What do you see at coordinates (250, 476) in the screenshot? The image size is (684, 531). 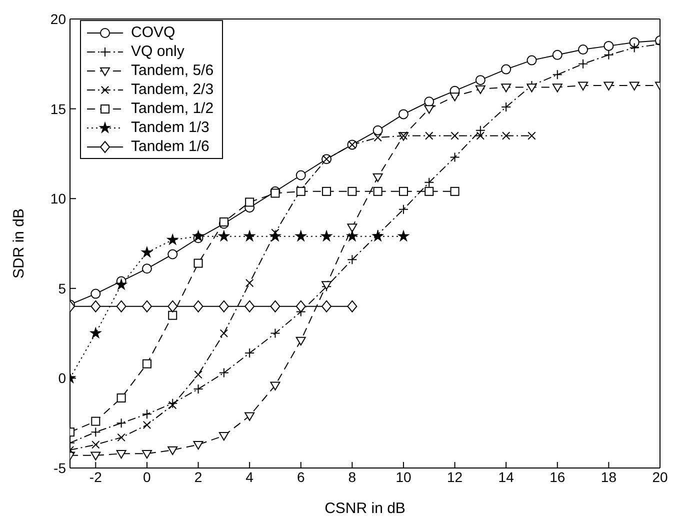 I see `x-tick-label: 4` at bounding box center [250, 476].